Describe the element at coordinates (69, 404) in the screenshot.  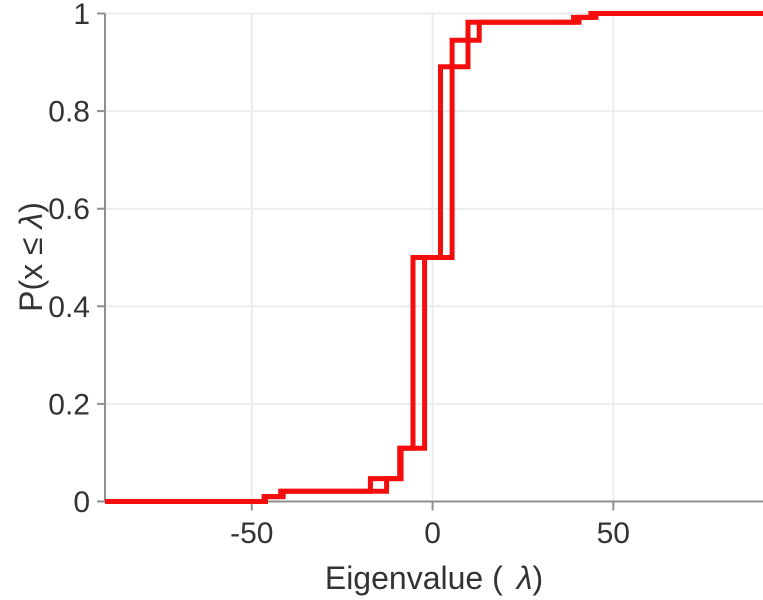
I see `y-tick-label: 0.2` at that location.